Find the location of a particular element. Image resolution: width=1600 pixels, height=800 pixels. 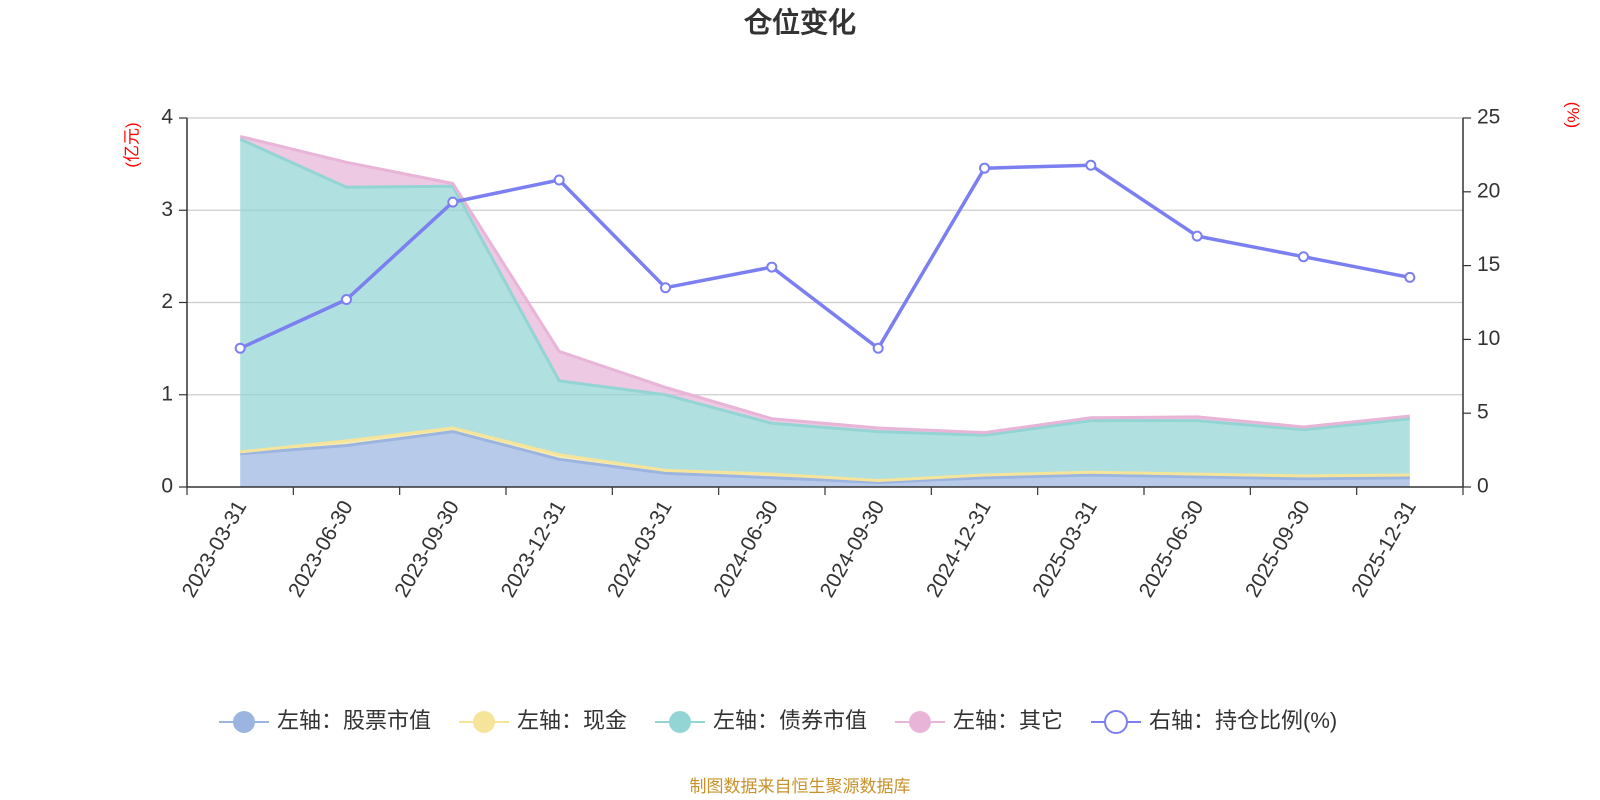

area-edge-cash is located at coordinates (825, 454).